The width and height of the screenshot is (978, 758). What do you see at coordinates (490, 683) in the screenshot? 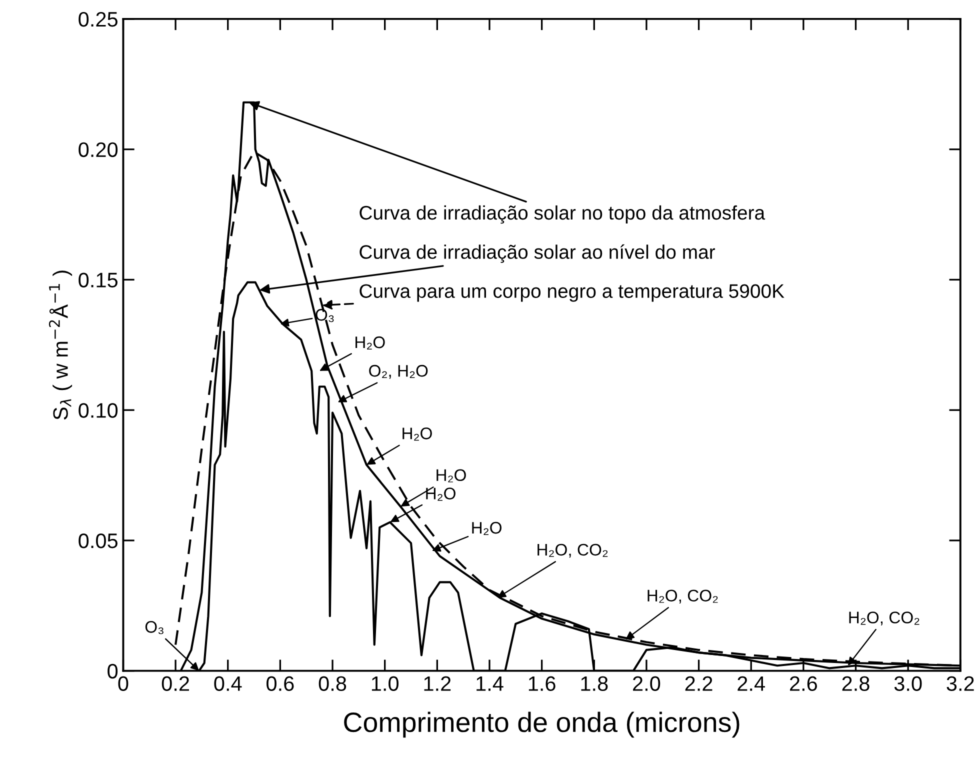
I see `x-tick-label: 1.4` at bounding box center [490, 683].